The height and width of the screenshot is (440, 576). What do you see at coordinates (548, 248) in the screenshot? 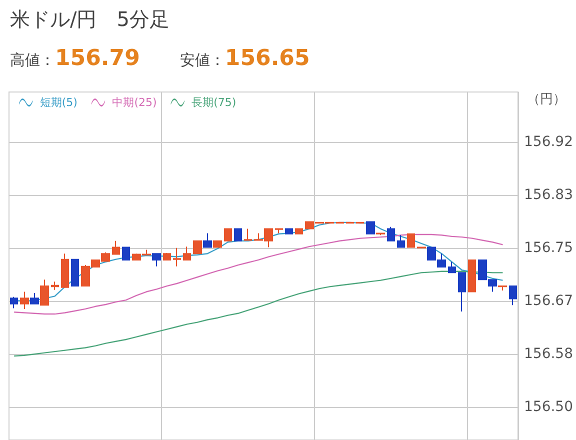
I see `y-tick-label: 156.75` at bounding box center [548, 248].